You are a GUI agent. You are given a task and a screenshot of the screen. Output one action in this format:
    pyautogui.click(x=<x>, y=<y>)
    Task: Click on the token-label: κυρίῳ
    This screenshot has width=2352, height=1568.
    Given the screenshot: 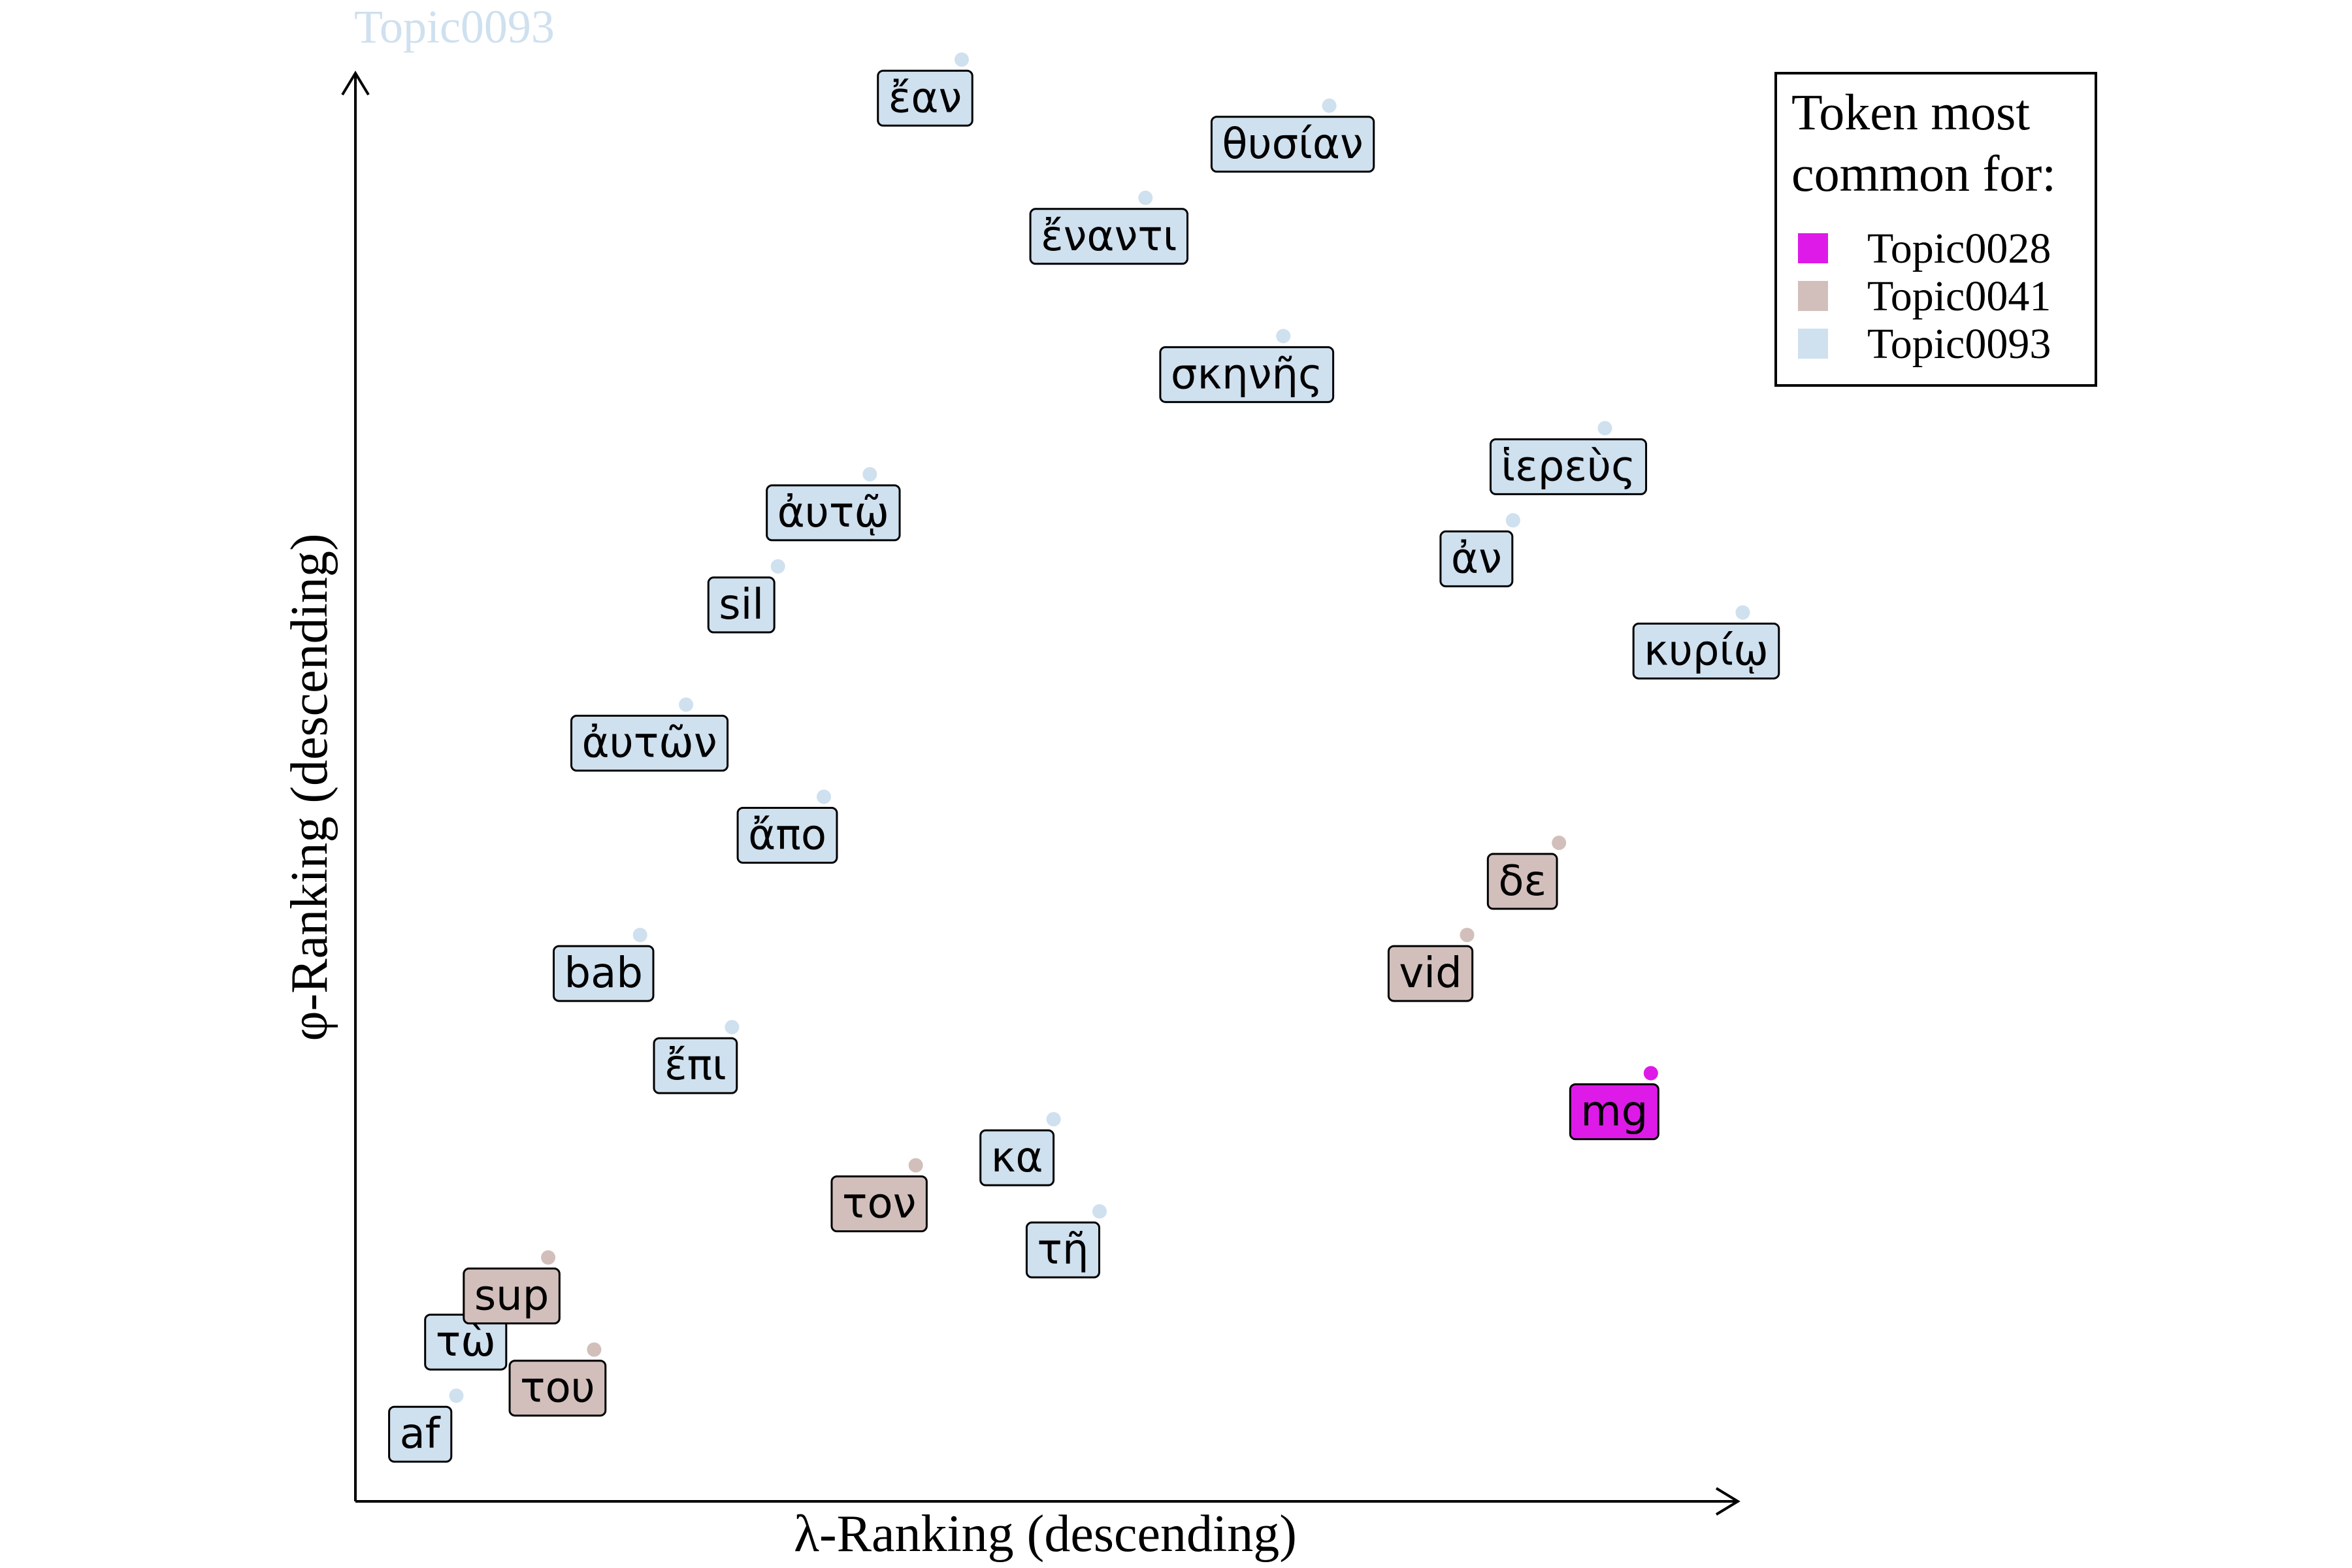 What is the action you would take?
    pyautogui.click(x=1706, y=651)
    